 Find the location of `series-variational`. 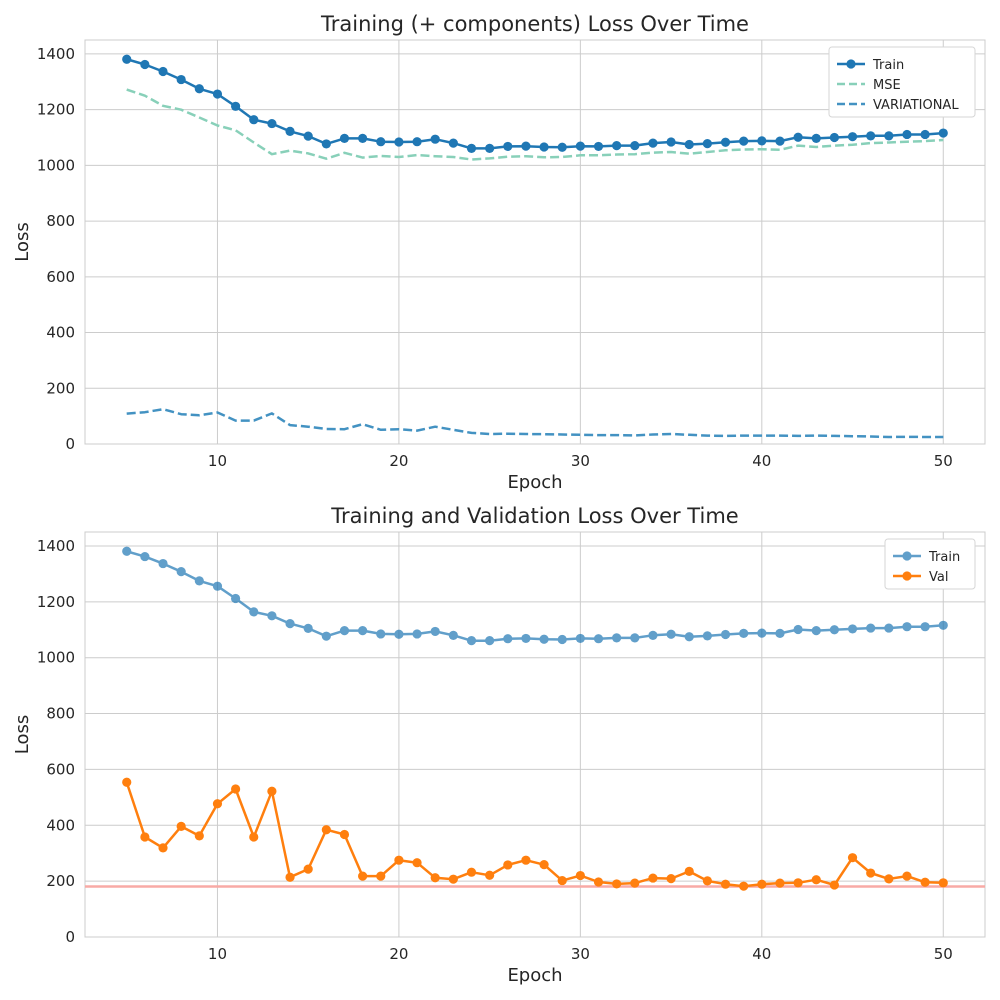

series-variational is located at coordinates (535, 423).